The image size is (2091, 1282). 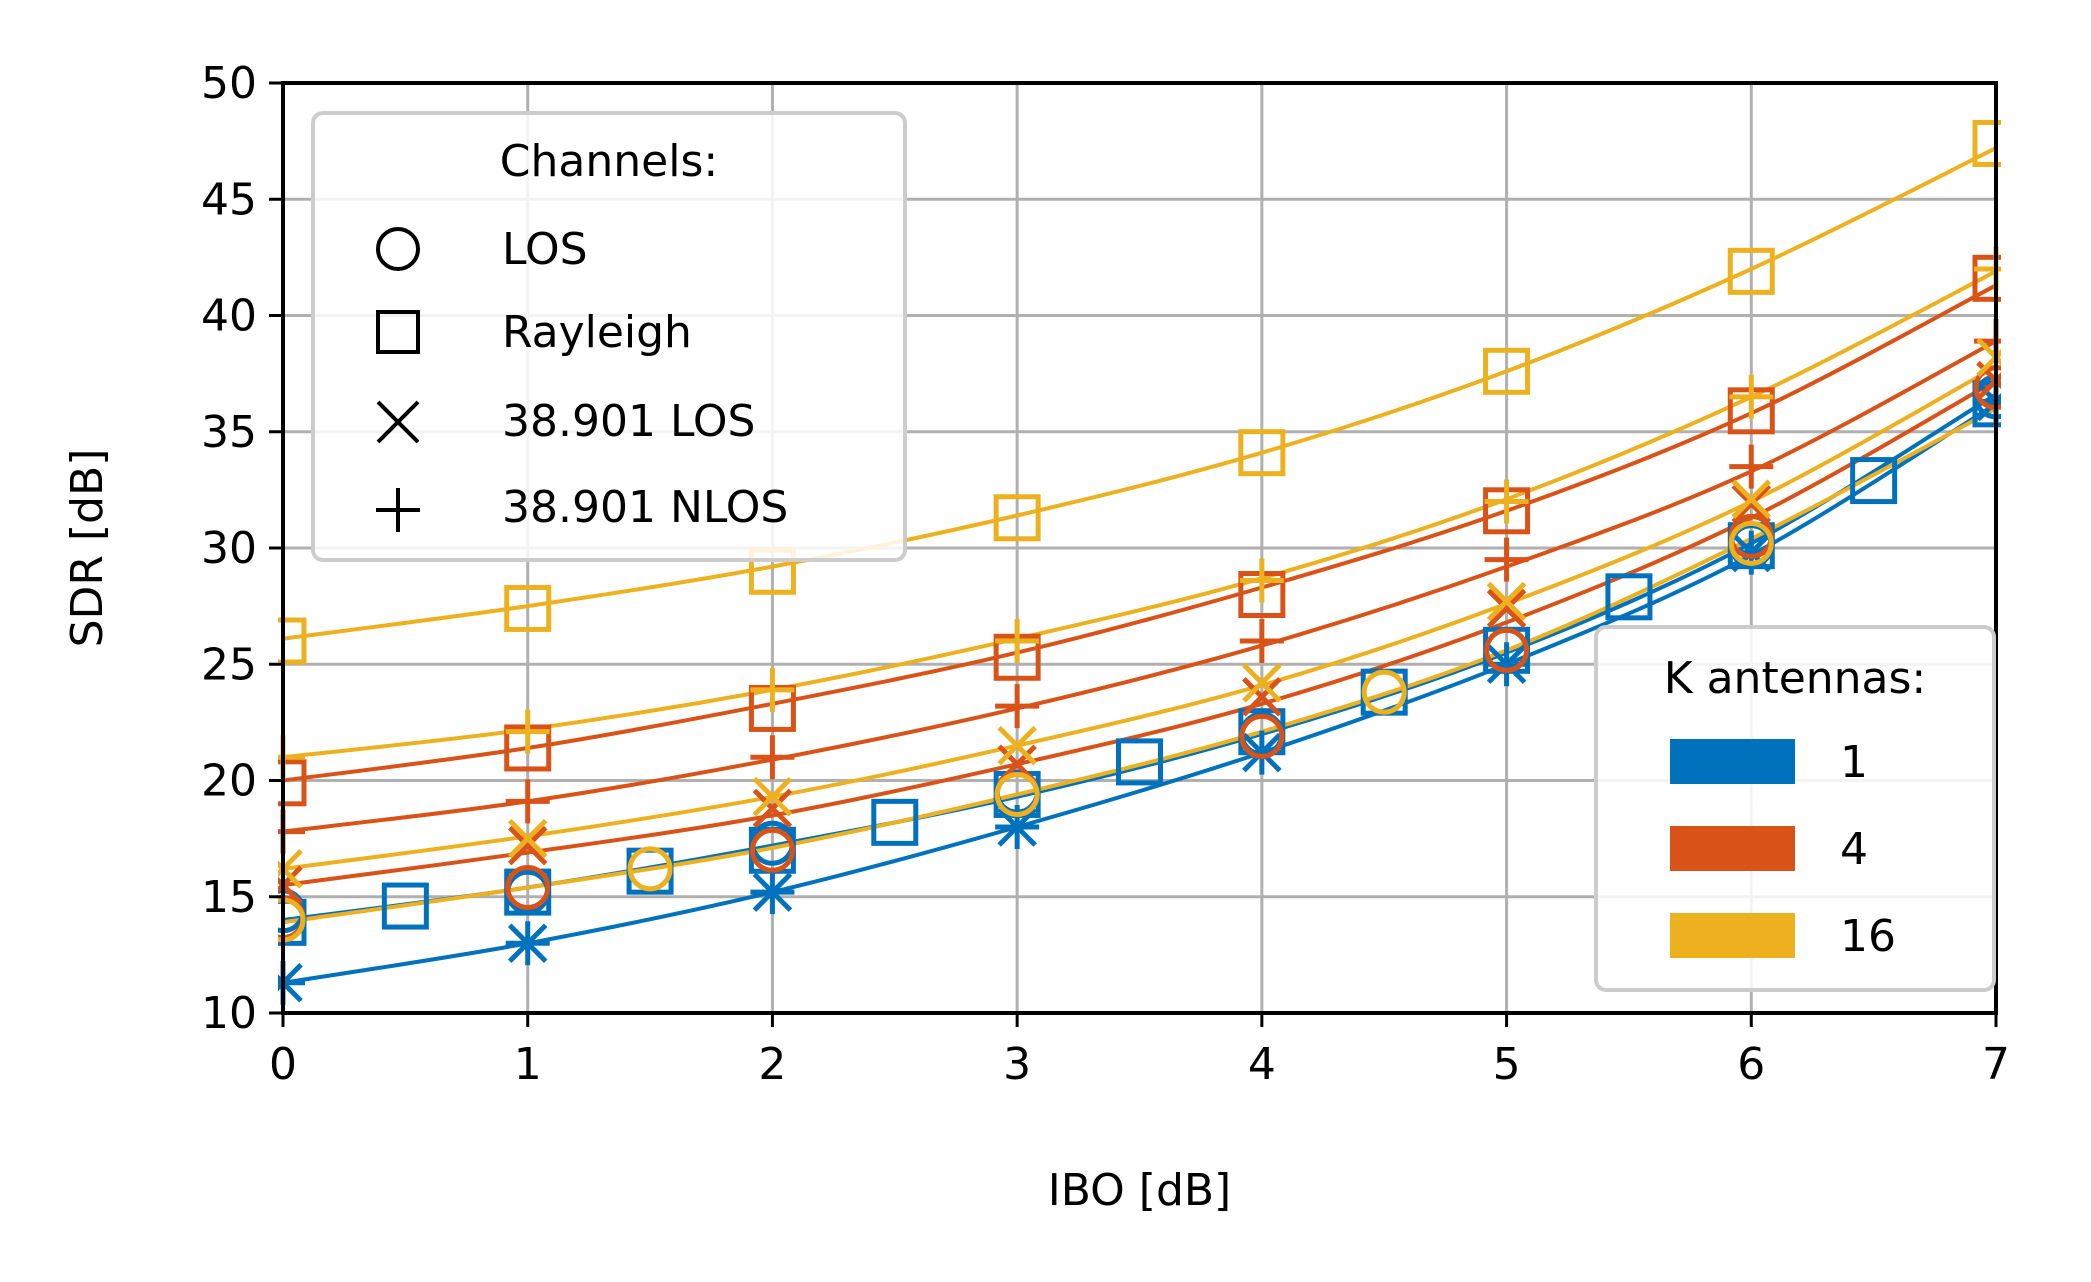 I want to click on square-marker-icon, so click(x=398, y=332).